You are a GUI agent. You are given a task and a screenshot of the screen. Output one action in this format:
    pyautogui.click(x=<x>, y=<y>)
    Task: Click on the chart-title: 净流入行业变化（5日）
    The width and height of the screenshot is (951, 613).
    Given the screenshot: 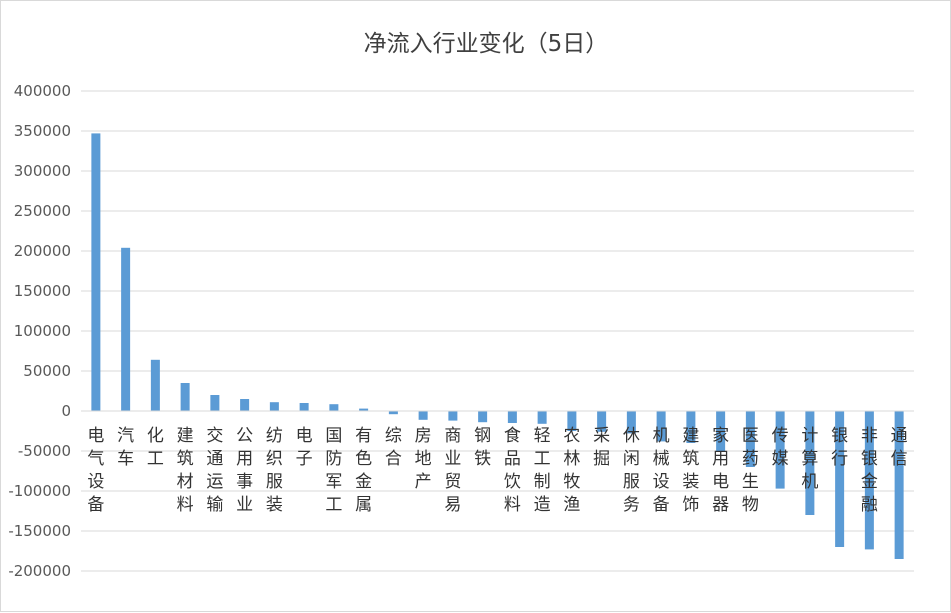 What is the action you would take?
    pyautogui.click(x=486, y=44)
    